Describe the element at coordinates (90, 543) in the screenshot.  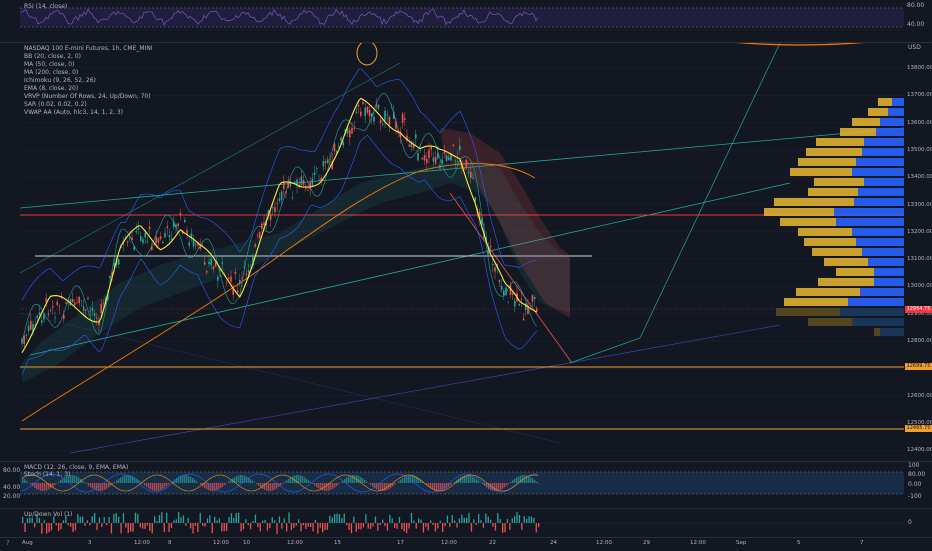
I see `time-tick: 3` at that location.